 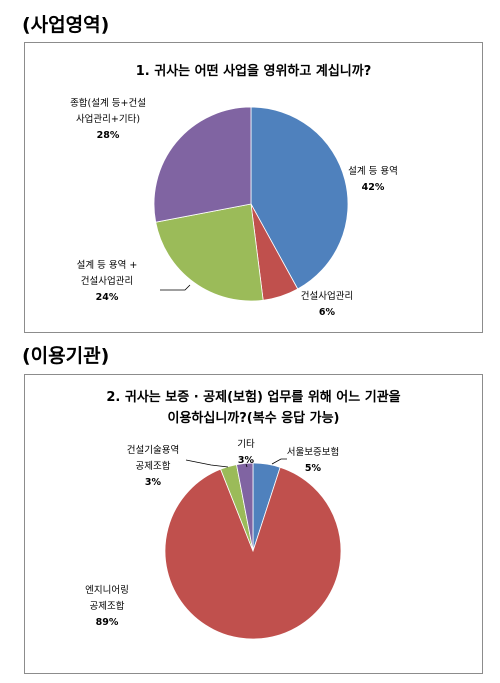 What do you see at coordinates (107, 297) in the screenshot?
I see `slice-percent-label: 24%` at bounding box center [107, 297].